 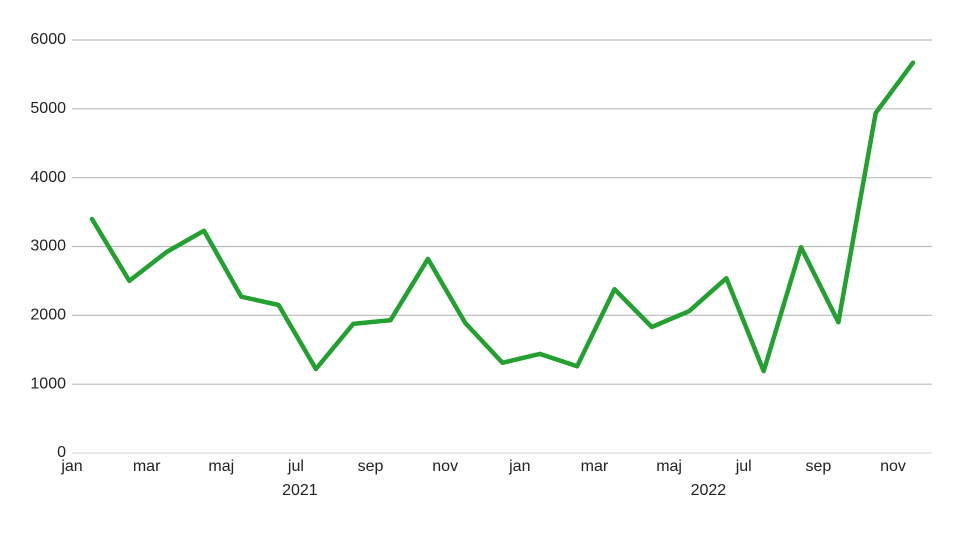 I want to click on y-tick-label: 2000, so click(x=48, y=315).